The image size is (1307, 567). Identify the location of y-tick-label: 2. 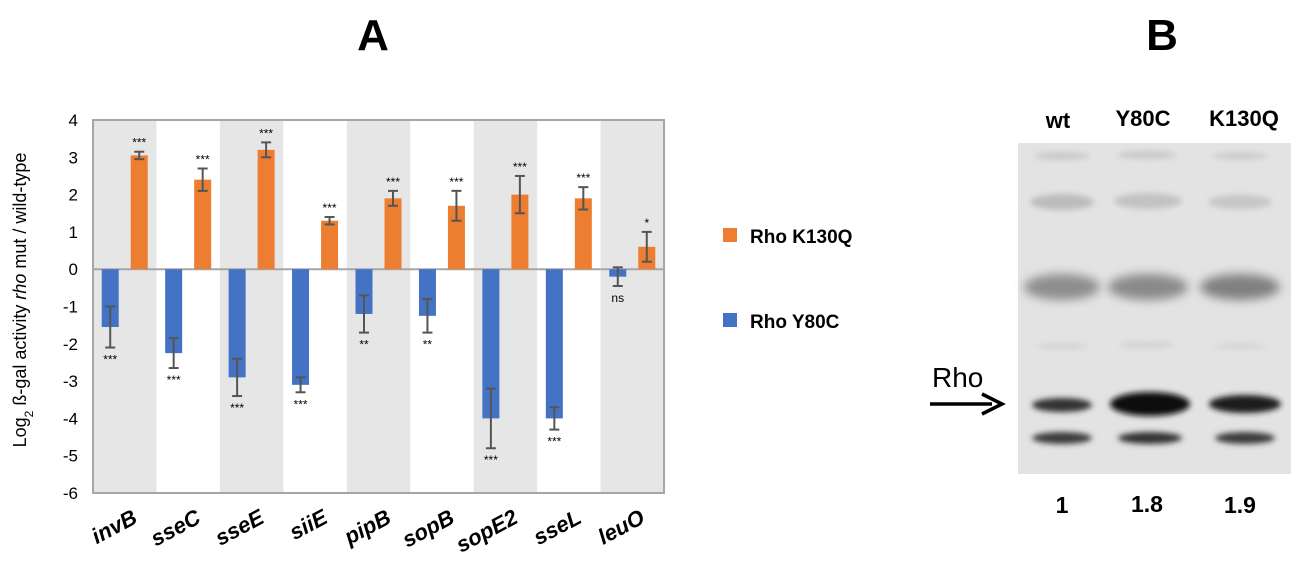
(73, 195).